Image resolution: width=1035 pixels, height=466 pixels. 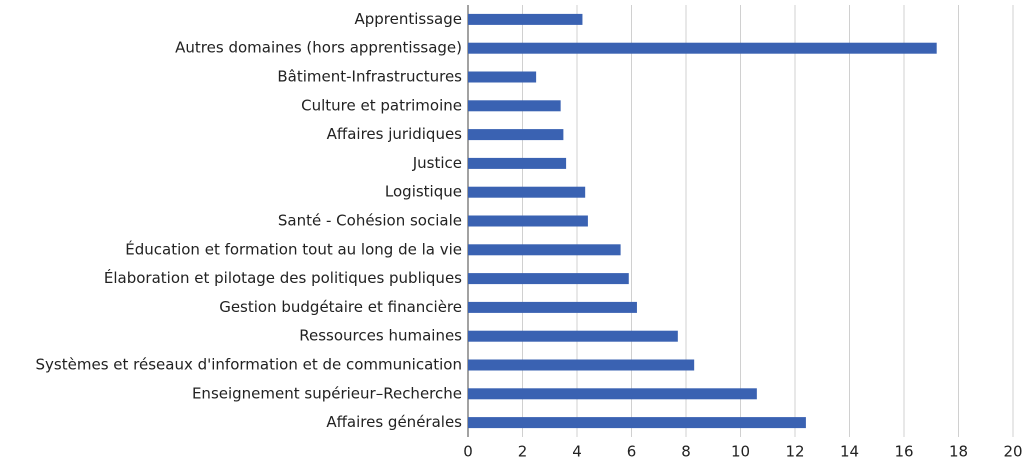 What do you see at coordinates (903, 452) in the screenshot?
I see `x-tick-label: 16` at bounding box center [903, 452].